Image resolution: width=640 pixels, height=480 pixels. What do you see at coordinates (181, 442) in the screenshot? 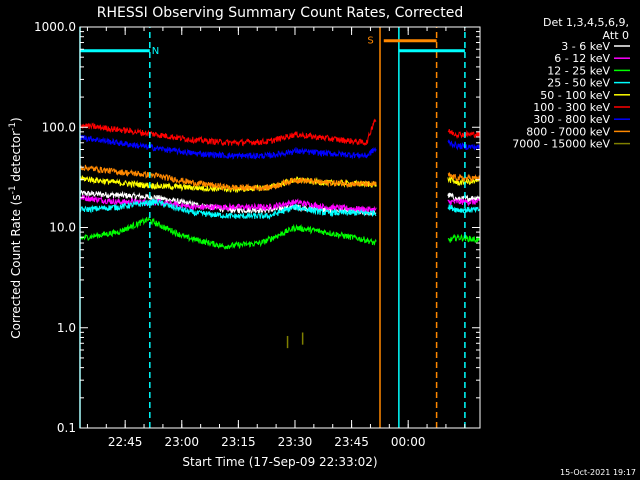
I see `x-tick-label: 23:00` at bounding box center [181, 442].